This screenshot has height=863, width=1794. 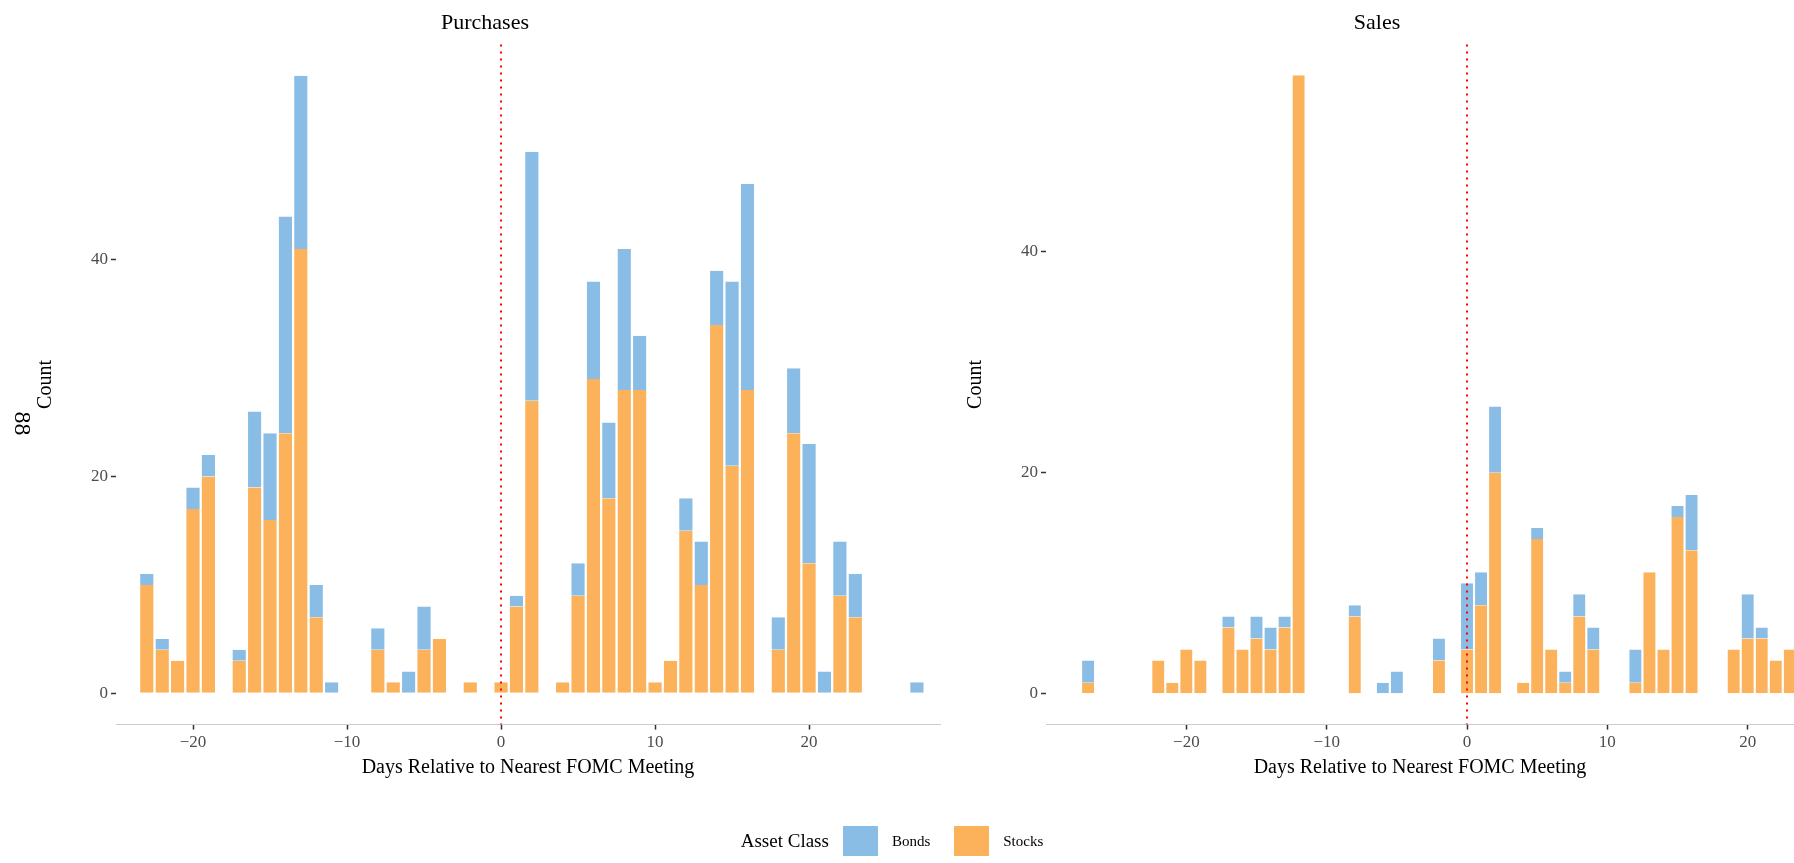 I want to click on legend-label: Stocks, so click(x=1023, y=841).